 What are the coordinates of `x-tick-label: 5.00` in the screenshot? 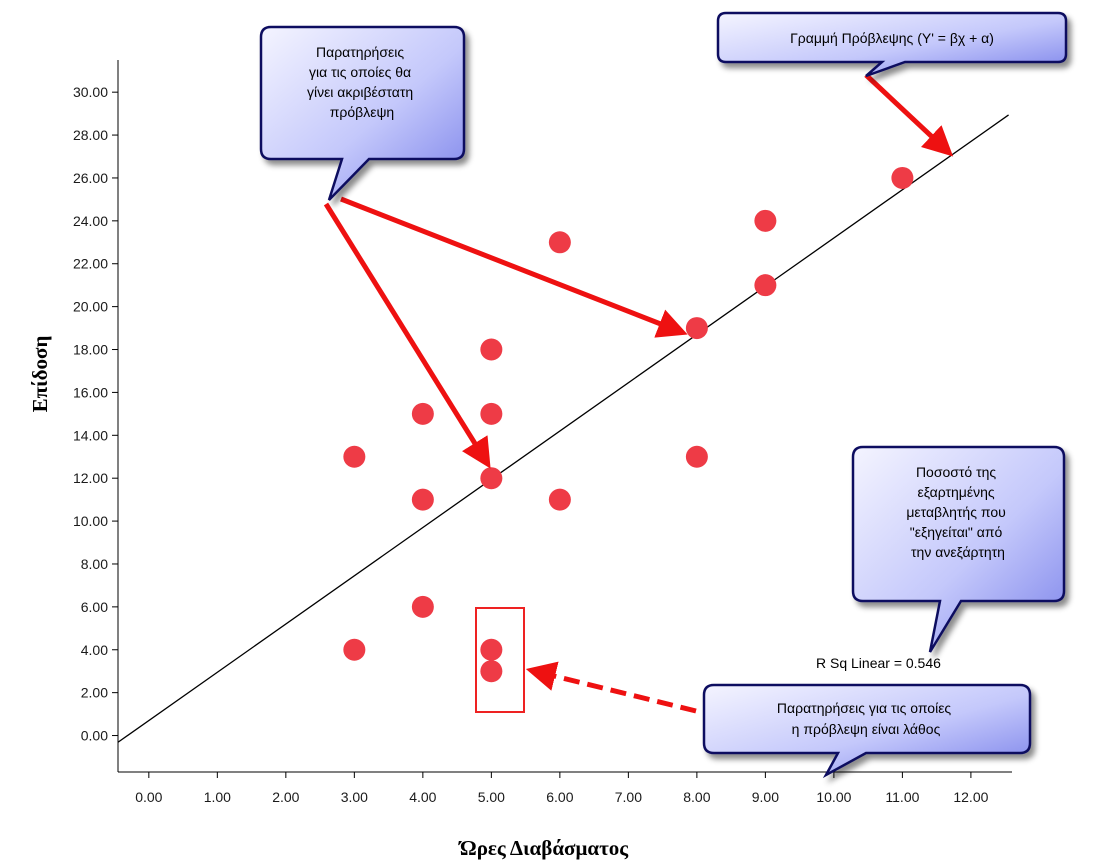 It's located at (491, 797).